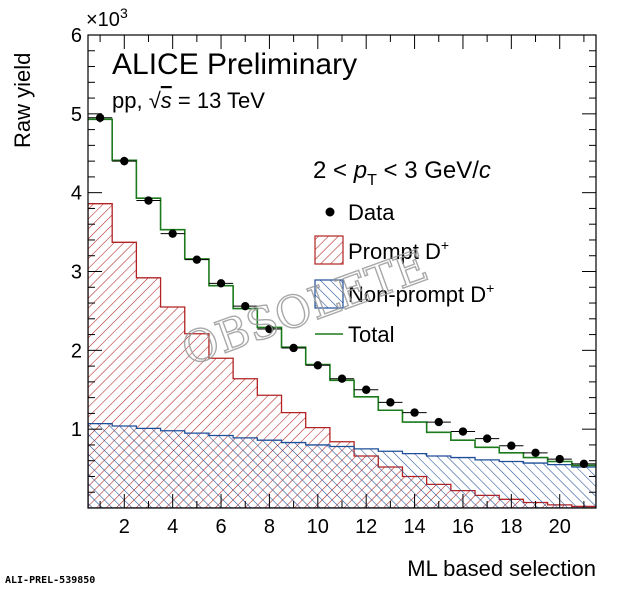 The image size is (620, 593). I want to click on y-tick-label: 6, so click(76, 36).